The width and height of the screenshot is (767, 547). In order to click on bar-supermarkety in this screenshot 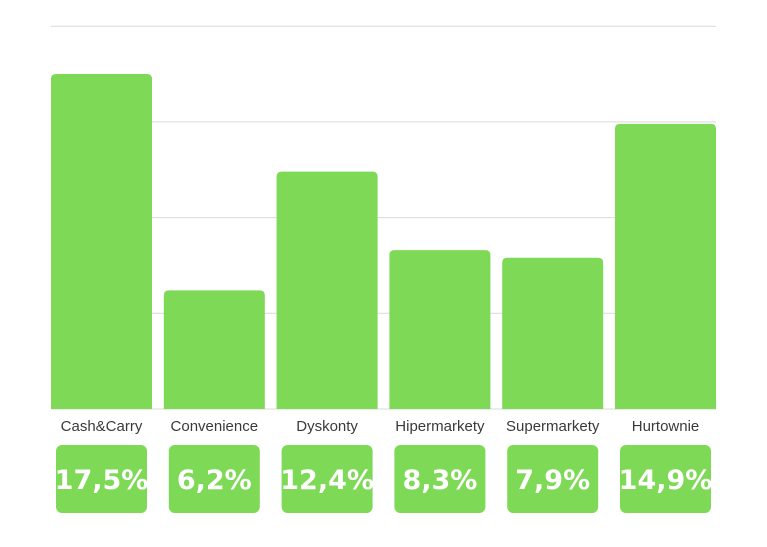, I will do `click(553, 333)`.